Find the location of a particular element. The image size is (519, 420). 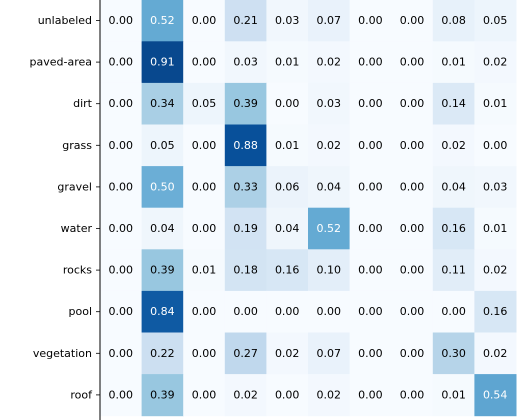

heatmap-cell-label-r9-c7: 0.00 is located at coordinates (412, 394).